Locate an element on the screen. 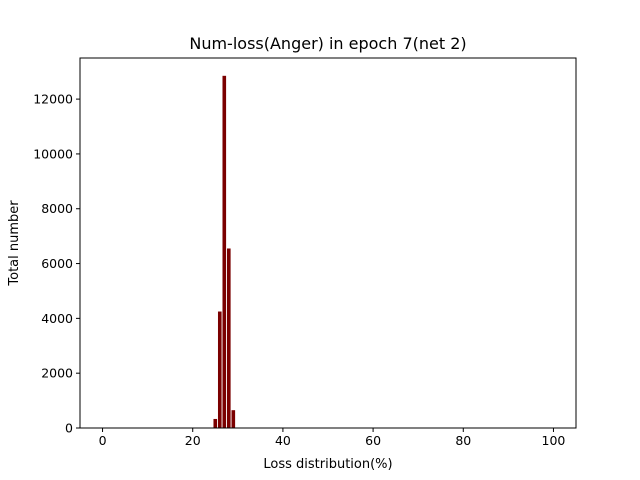 The width and height of the screenshot is (640, 480). y-tick-label: 10000 is located at coordinates (53, 153).